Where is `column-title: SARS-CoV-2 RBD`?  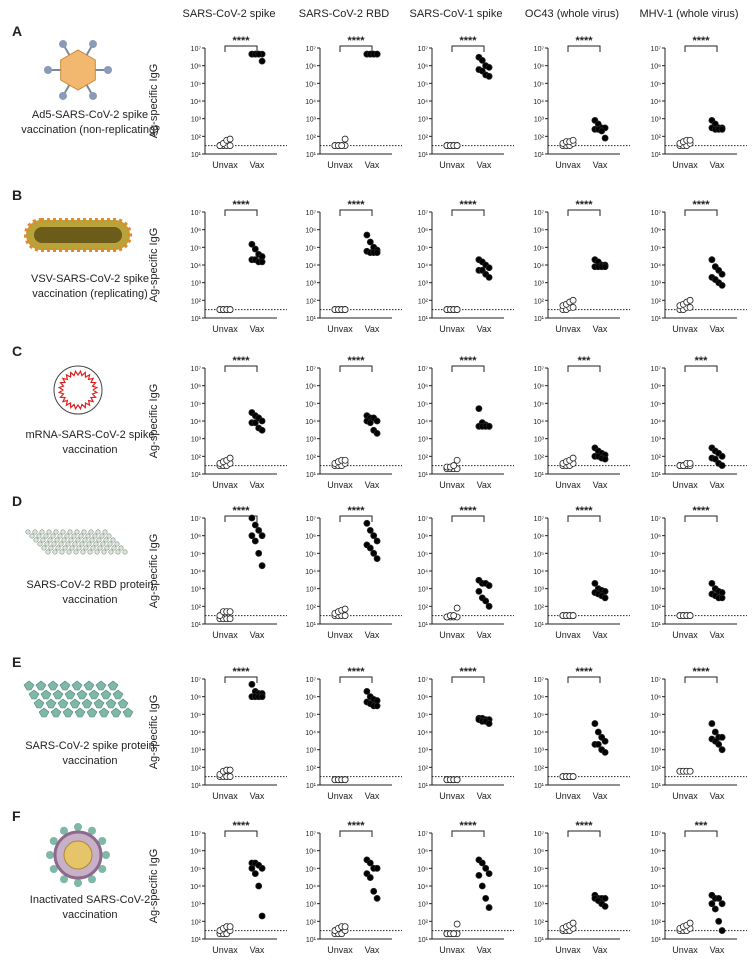
column-title: SARS-CoV-2 RBD is located at coordinates (344, 14).